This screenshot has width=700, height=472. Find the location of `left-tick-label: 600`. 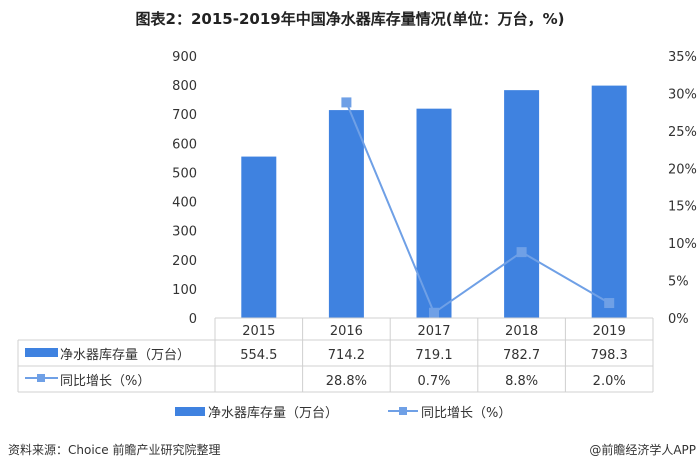

left-tick-label: 600 is located at coordinates (184, 144).